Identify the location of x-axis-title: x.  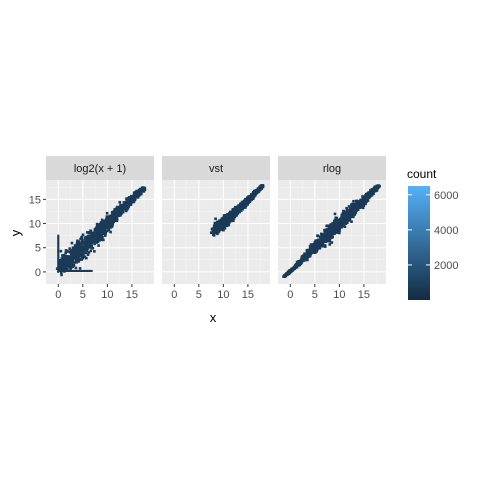
(213, 317).